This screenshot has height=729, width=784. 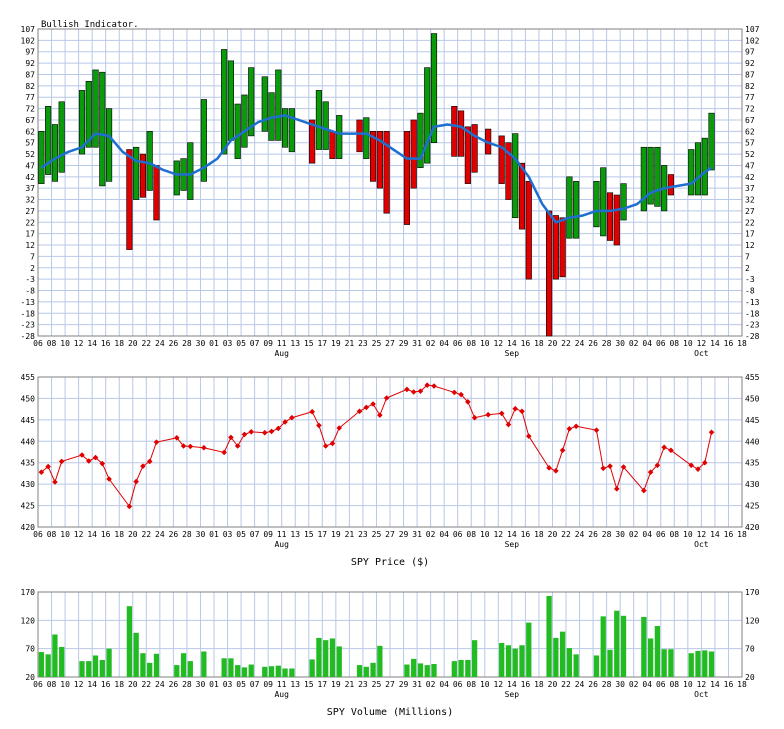 What do you see at coordinates (214, 684) in the screenshot?
I see `volume-x-tick: 01` at bounding box center [214, 684].